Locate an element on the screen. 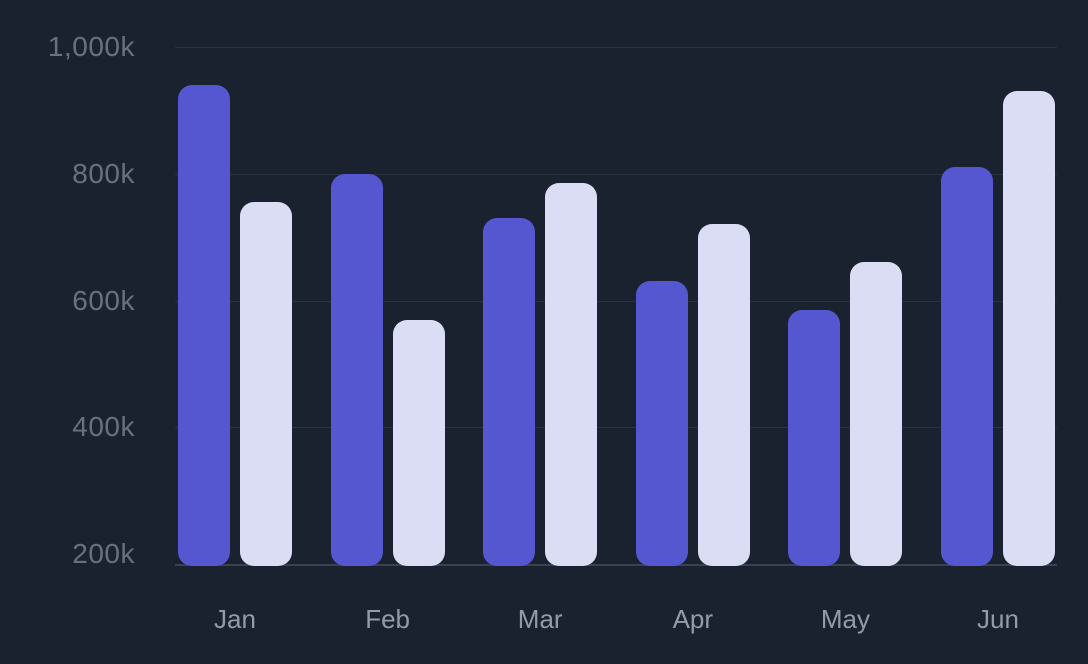 This screenshot has width=1088, height=664. gridline-800k is located at coordinates (616, 174).